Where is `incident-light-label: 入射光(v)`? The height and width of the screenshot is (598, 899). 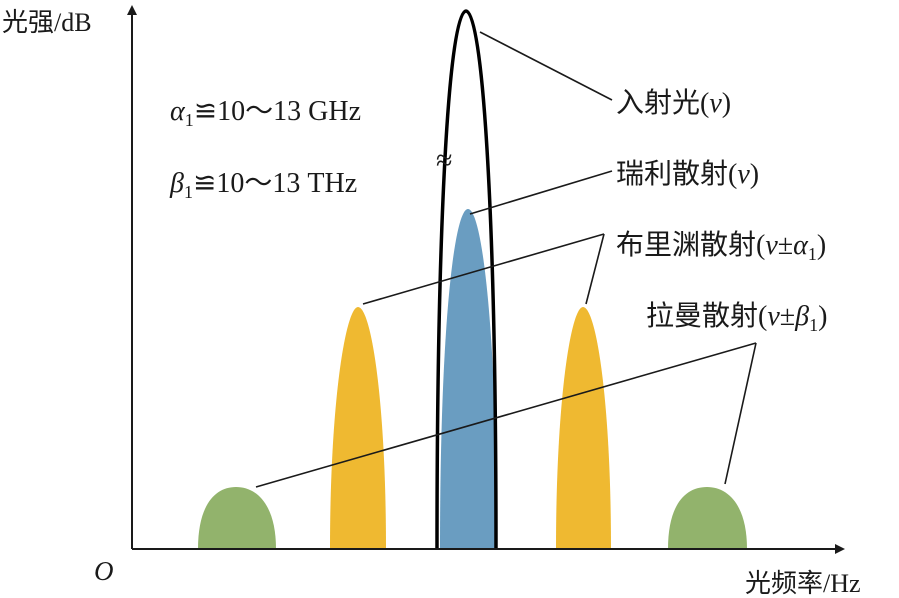 incident-light-label: 入射光(v) is located at coordinates (673, 103).